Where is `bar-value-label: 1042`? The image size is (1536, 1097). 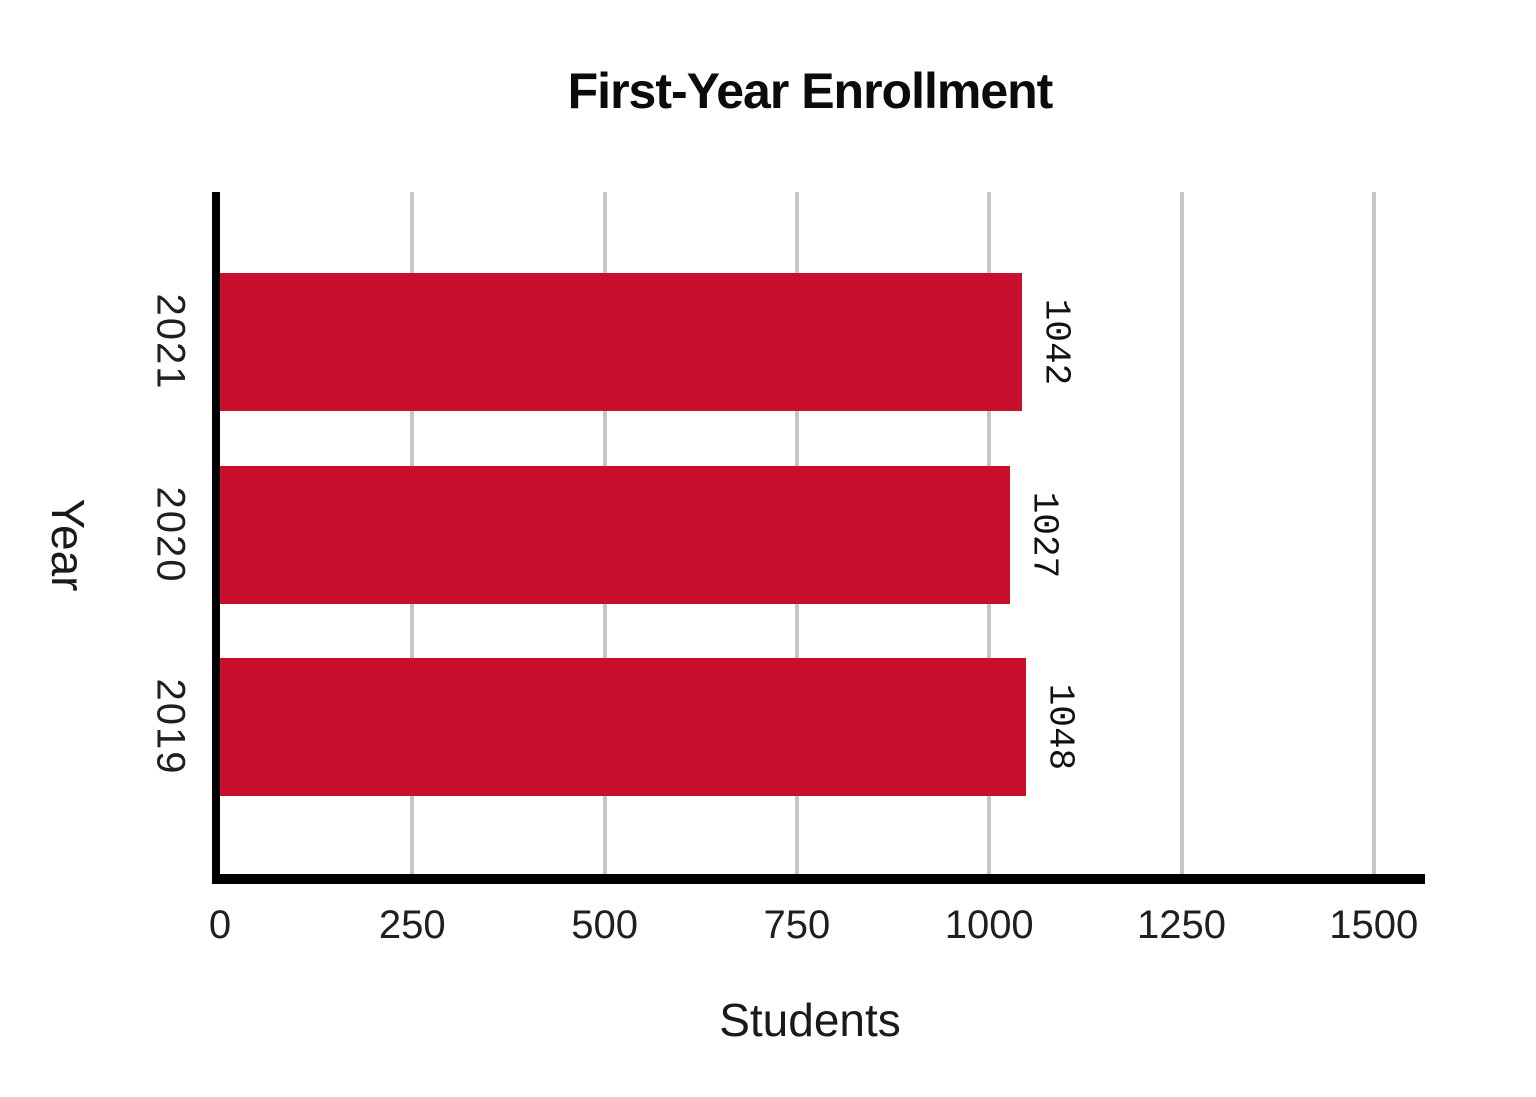 bar-value-label: 1042 is located at coordinates (1055, 342).